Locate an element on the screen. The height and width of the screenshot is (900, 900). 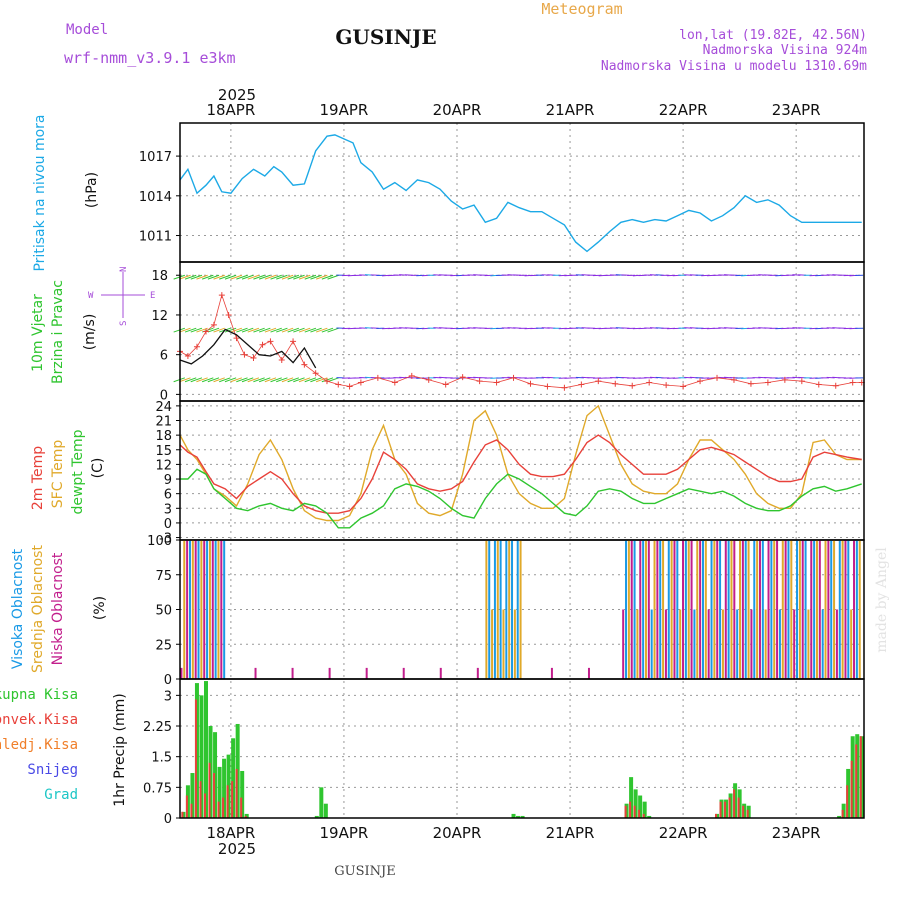
precip-unit: 1hr Precip (mm) is located at coordinates (120, 749).